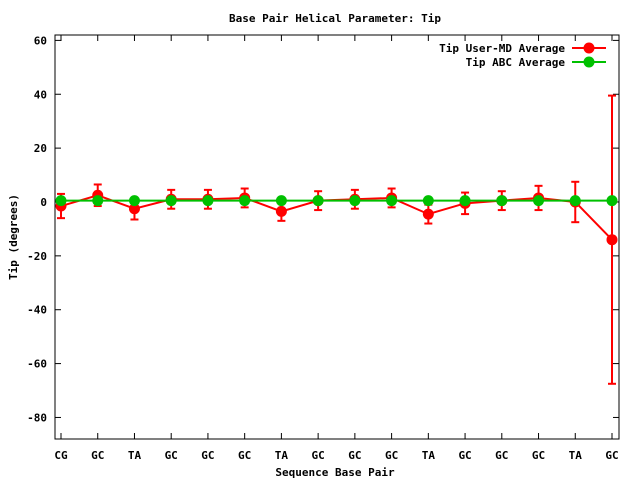 The image size is (640, 480). I want to click on legend-label-user-md: Tip User-MD Average, so click(502, 48).